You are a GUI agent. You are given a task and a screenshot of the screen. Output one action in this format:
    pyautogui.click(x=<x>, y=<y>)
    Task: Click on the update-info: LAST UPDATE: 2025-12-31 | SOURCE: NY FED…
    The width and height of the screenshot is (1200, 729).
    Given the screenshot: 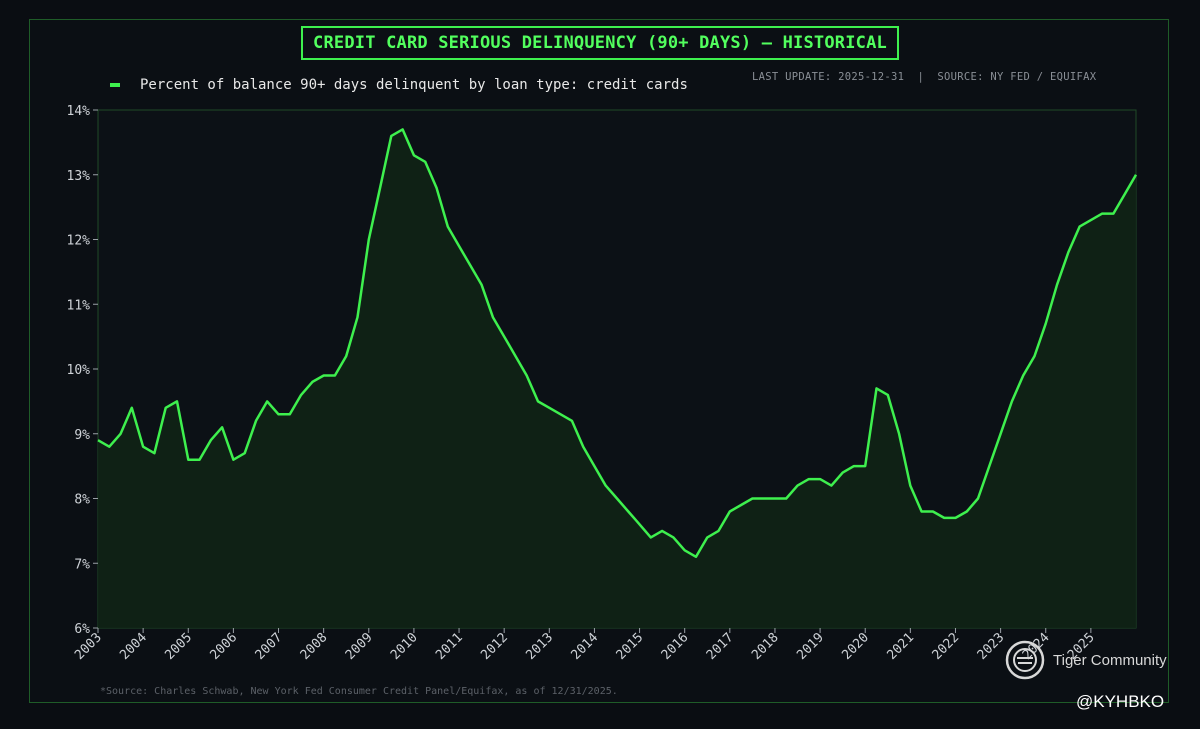 What is the action you would take?
    pyautogui.click(x=924, y=77)
    